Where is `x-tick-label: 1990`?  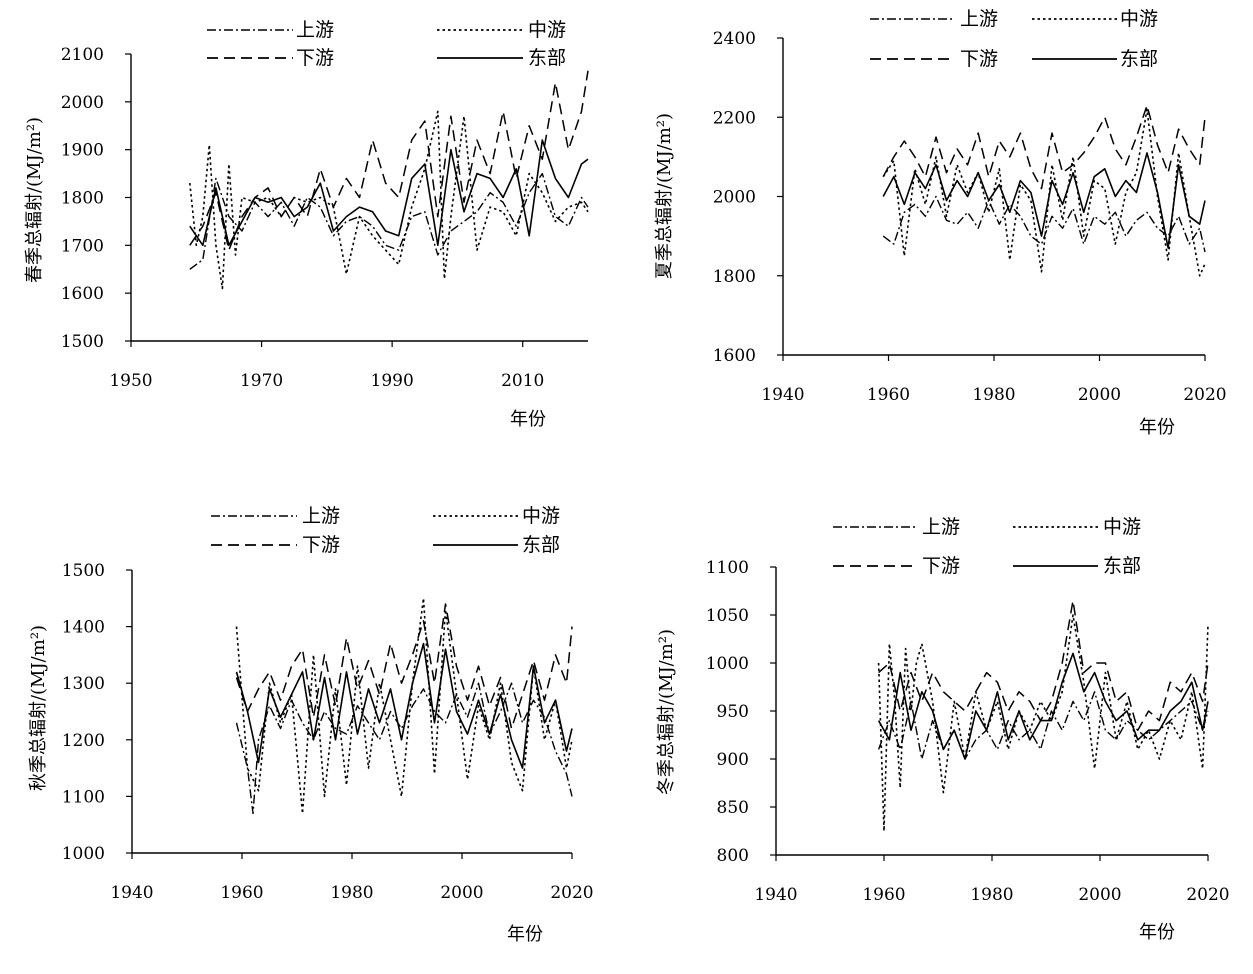 x-tick-label: 1990 is located at coordinates (392, 381).